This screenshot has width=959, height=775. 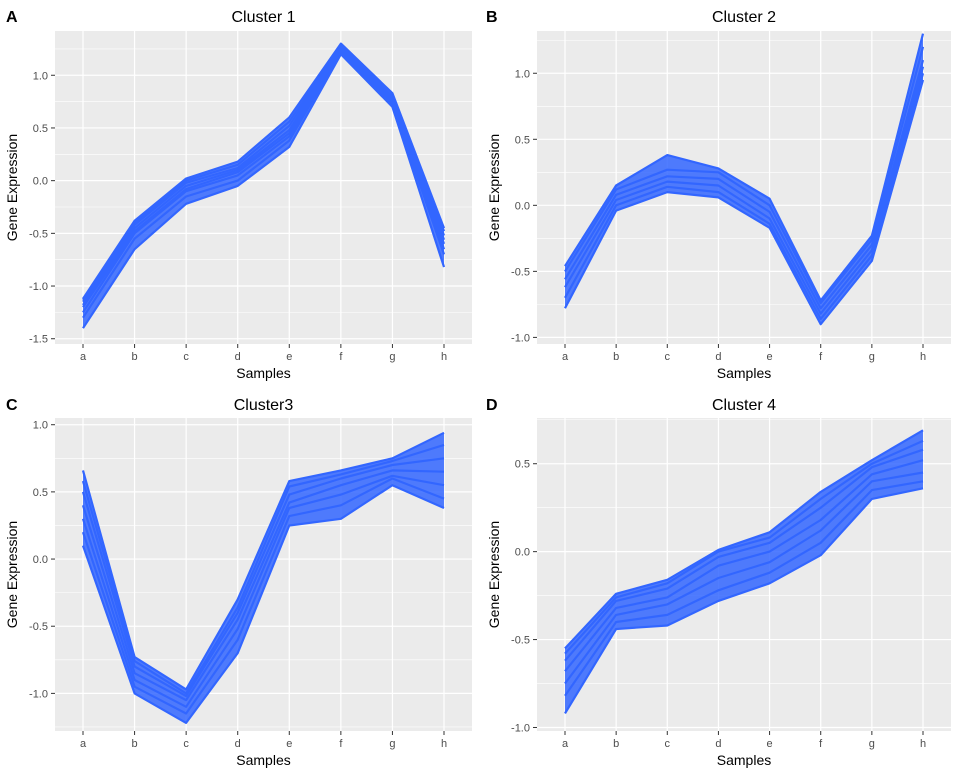 I want to click on panel-label: B, so click(x=492, y=17).